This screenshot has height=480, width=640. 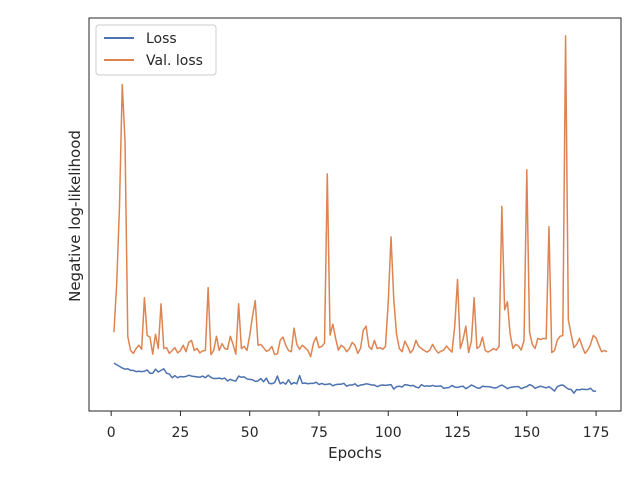 What do you see at coordinates (111, 433) in the screenshot?
I see `x-tick-label: 0` at bounding box center [111, 433].